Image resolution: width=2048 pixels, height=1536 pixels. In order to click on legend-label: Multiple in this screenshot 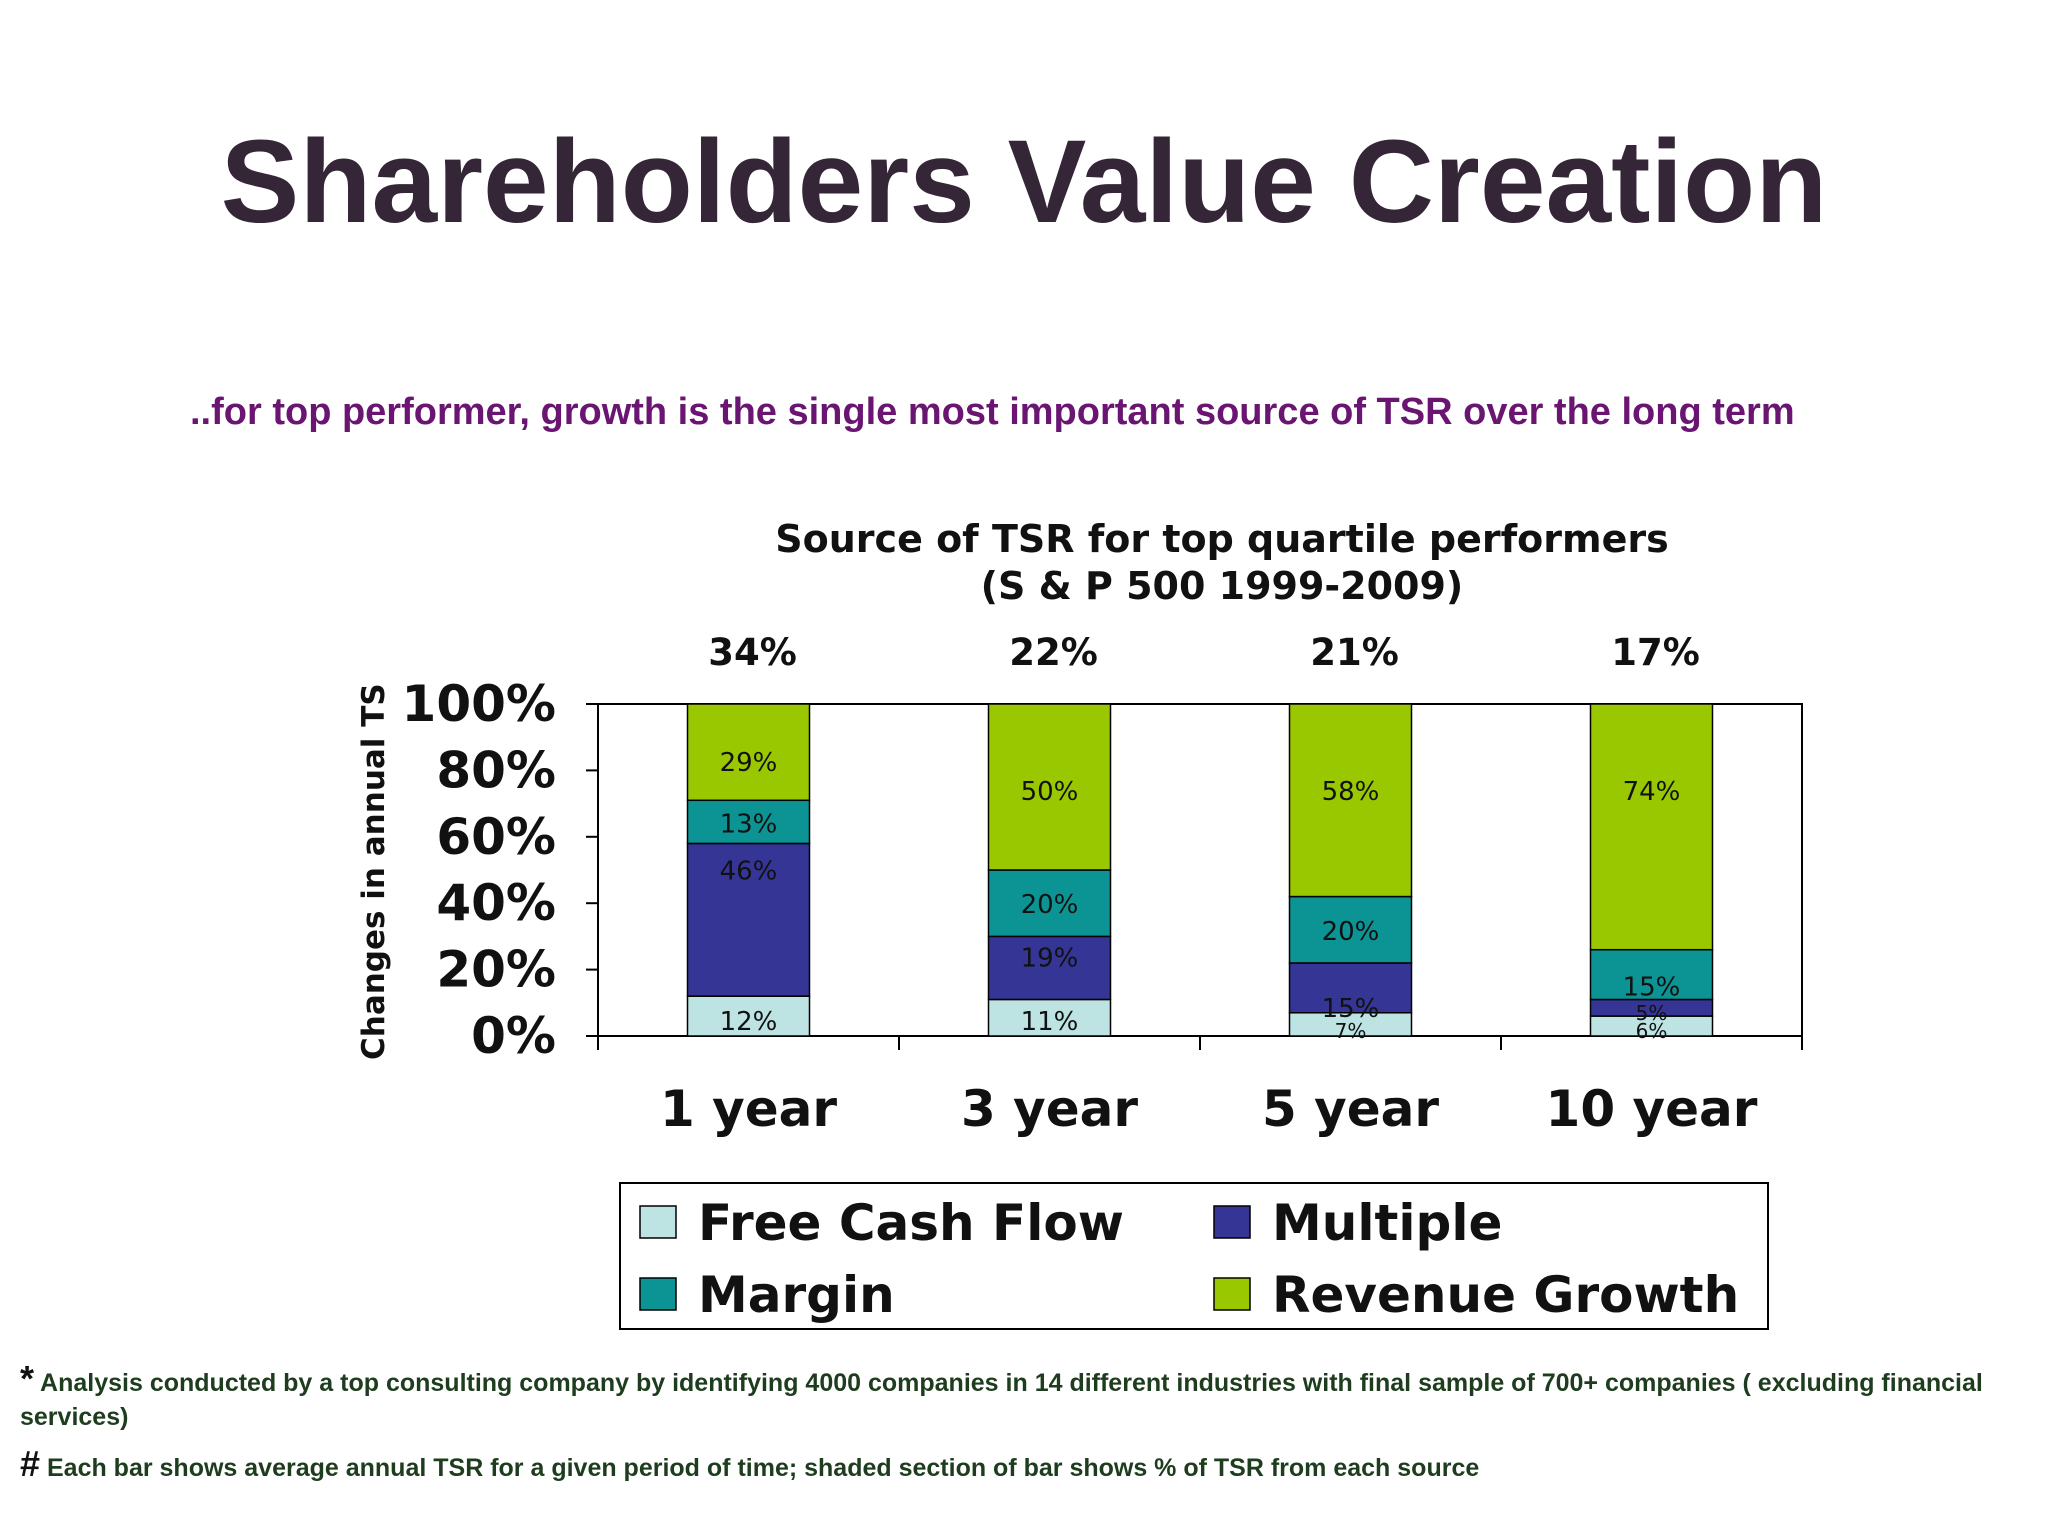, I will do `click(1387, 1223)`.